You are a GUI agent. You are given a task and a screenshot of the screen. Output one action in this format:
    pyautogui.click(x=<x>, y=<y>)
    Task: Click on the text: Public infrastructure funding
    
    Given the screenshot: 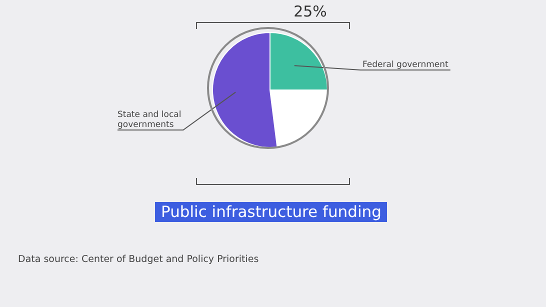 What is the action you would take?
    pyautogui.click(x=271, y=212)
    